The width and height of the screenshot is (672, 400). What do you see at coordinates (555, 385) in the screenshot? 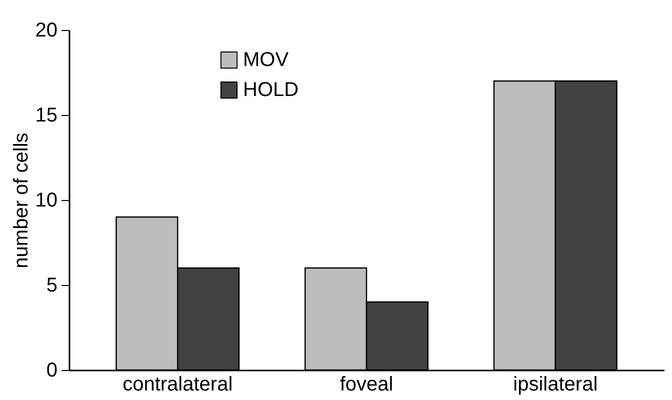
I see `x-tick-label: ipsilateral` at bounding box center [555, 385].